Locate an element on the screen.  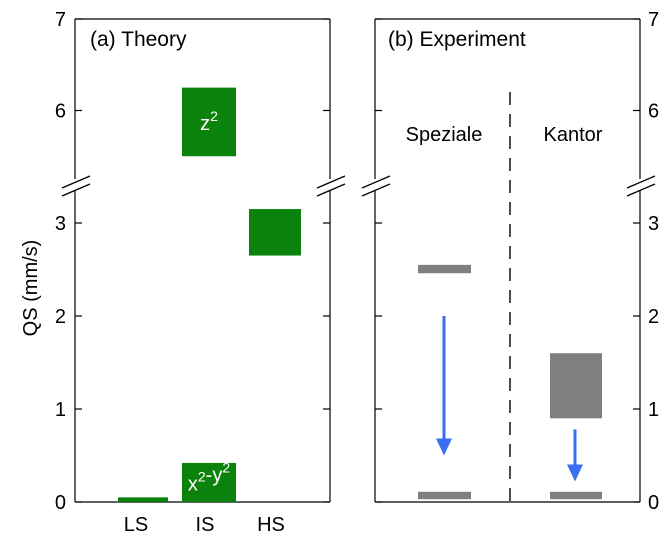
y-tick-label-a: 1 is located at coordinates (60, 410).